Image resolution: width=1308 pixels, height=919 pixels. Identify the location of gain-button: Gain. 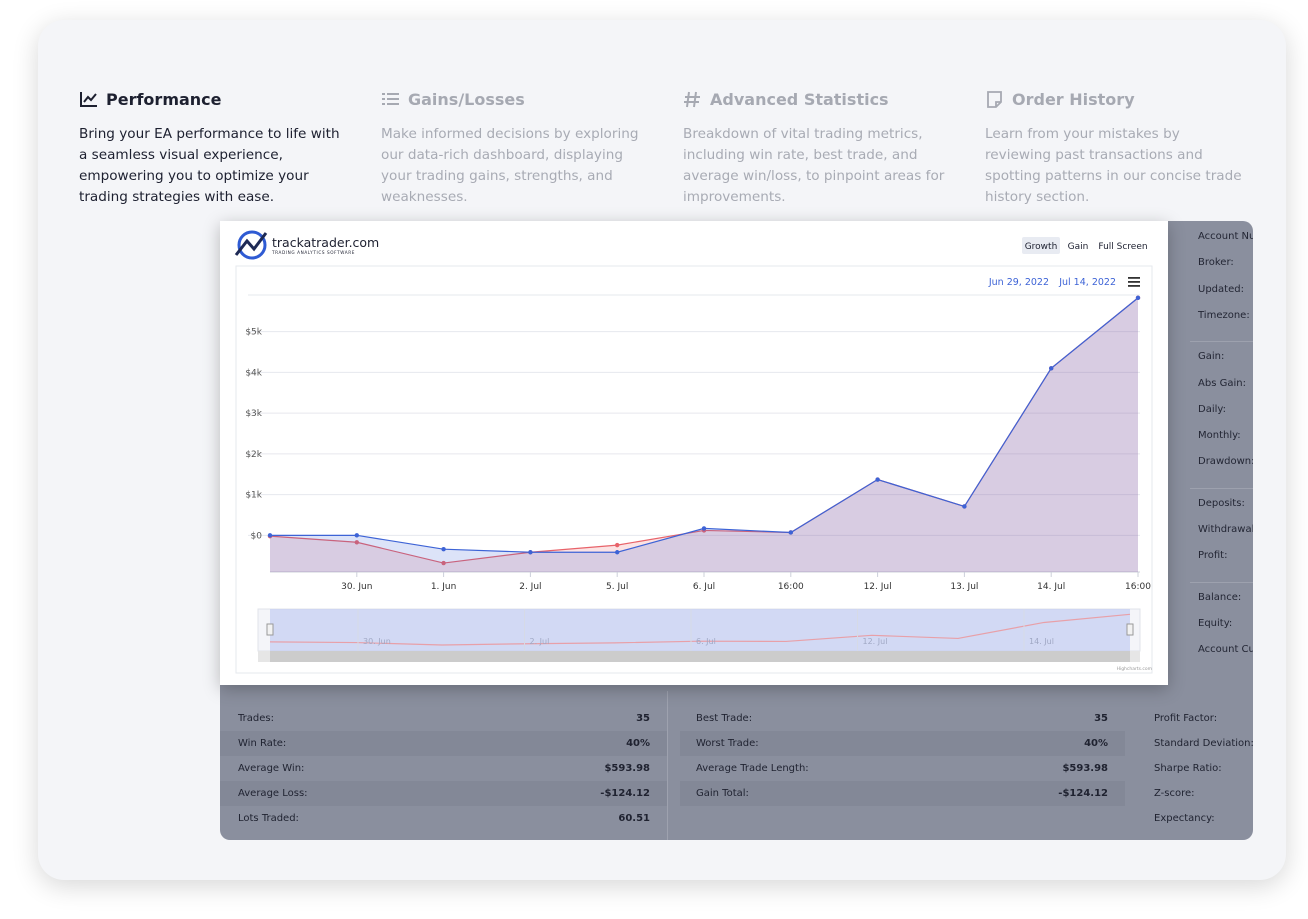
(1078, 247).